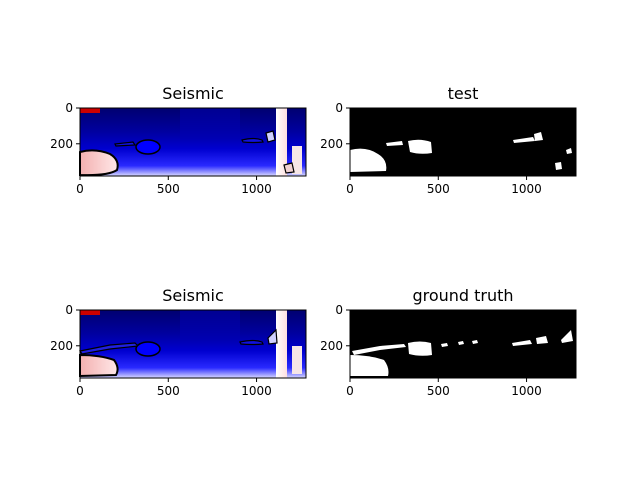 Image resolution: width=640 pixels, height=480 pixels. I want to click on panel-seismic-top: Seismic 0 500 1000 0 200, so click(178, 140).